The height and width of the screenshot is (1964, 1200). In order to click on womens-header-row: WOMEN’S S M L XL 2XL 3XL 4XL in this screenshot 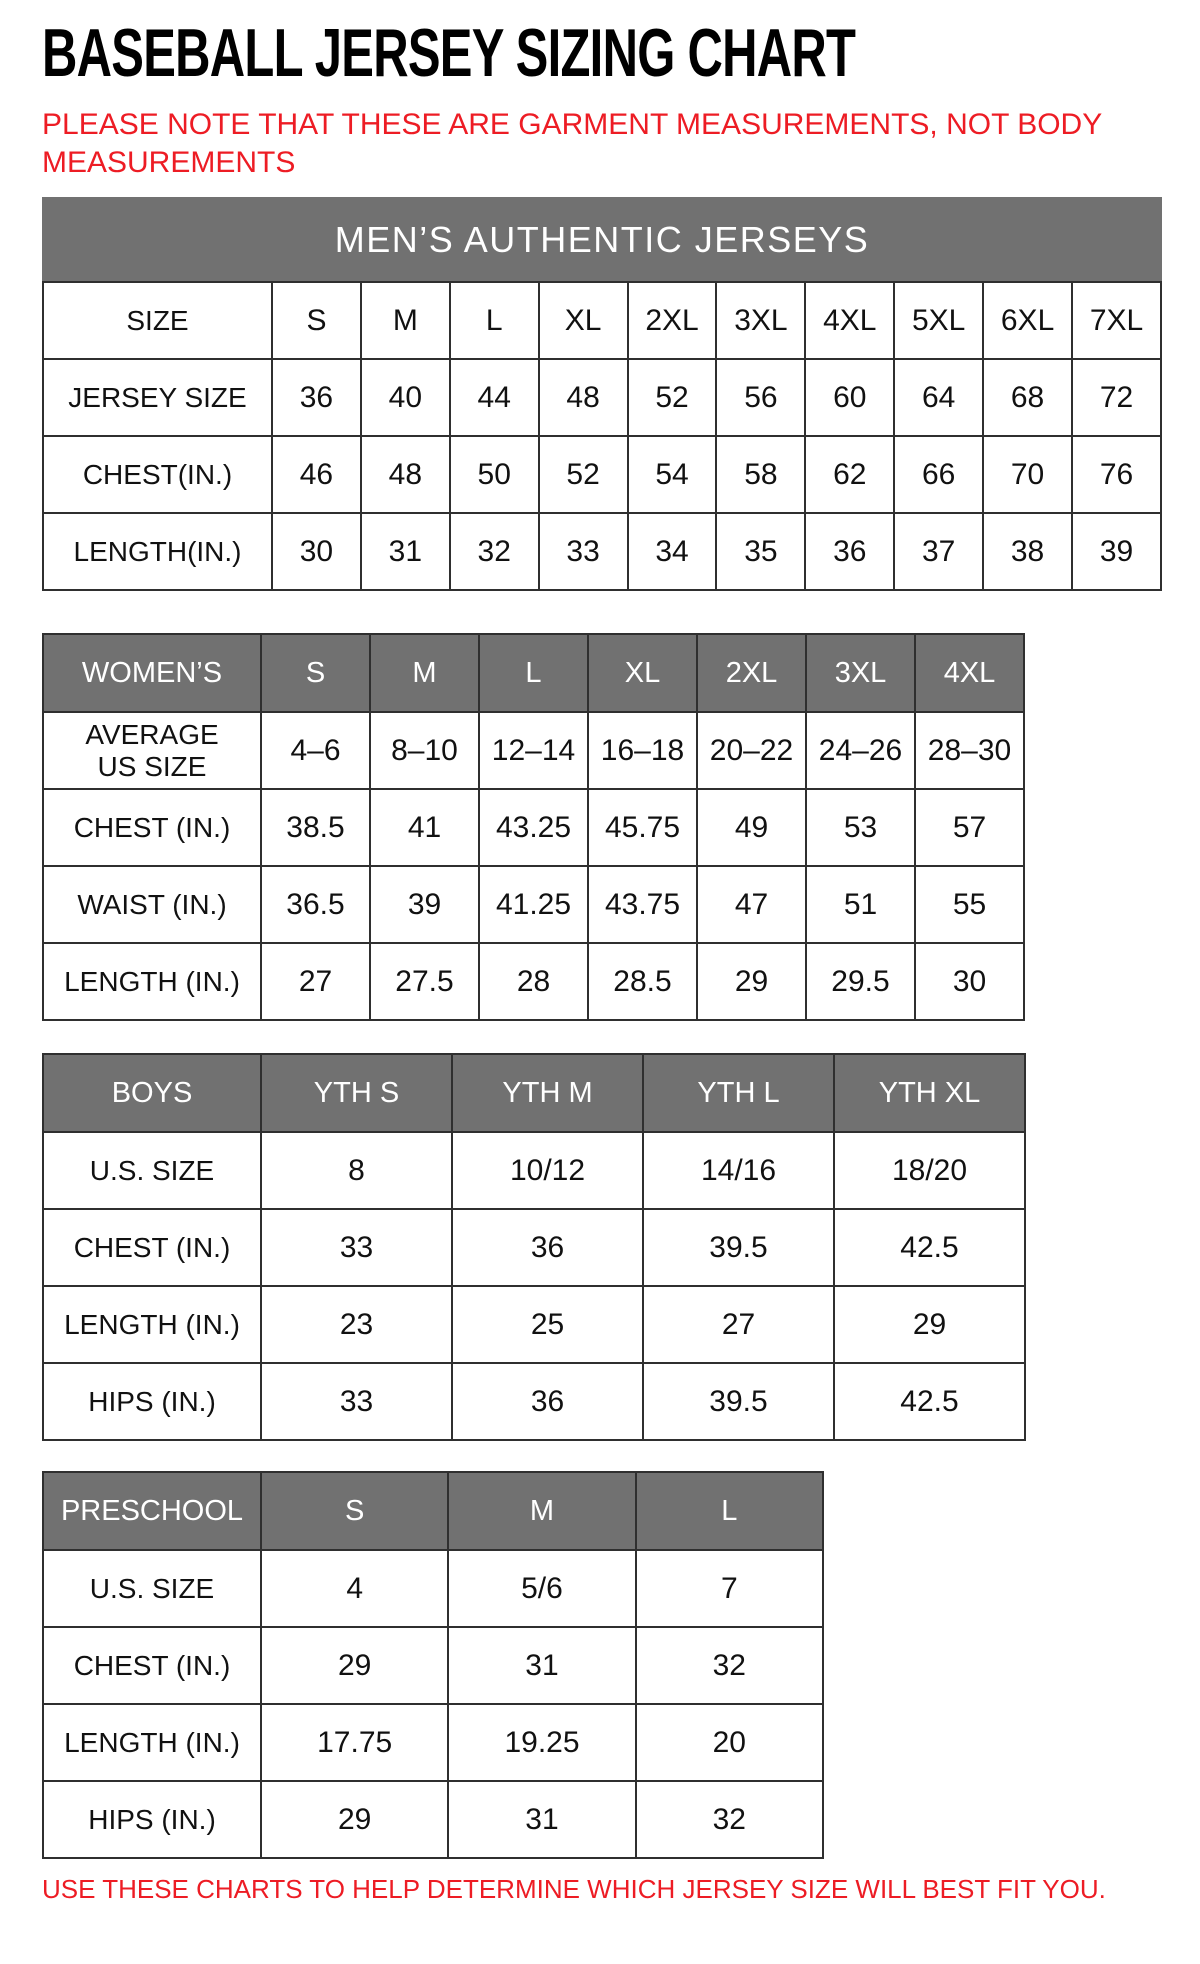, I will do `click(533, 673)`.